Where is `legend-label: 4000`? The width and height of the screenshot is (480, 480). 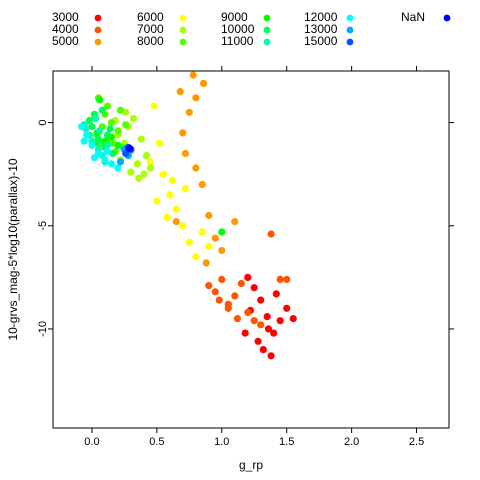
legend-label: 4000 is located at coordinates (65, 29).